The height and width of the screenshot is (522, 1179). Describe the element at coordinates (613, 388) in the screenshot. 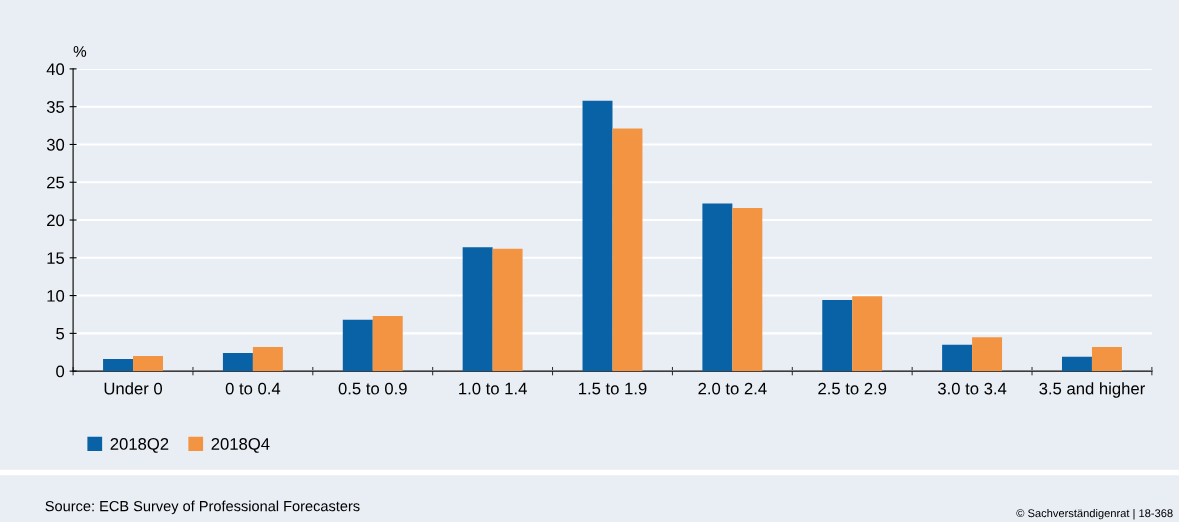

I see `x-tick-label: 1.5 to 1.9` at that location.